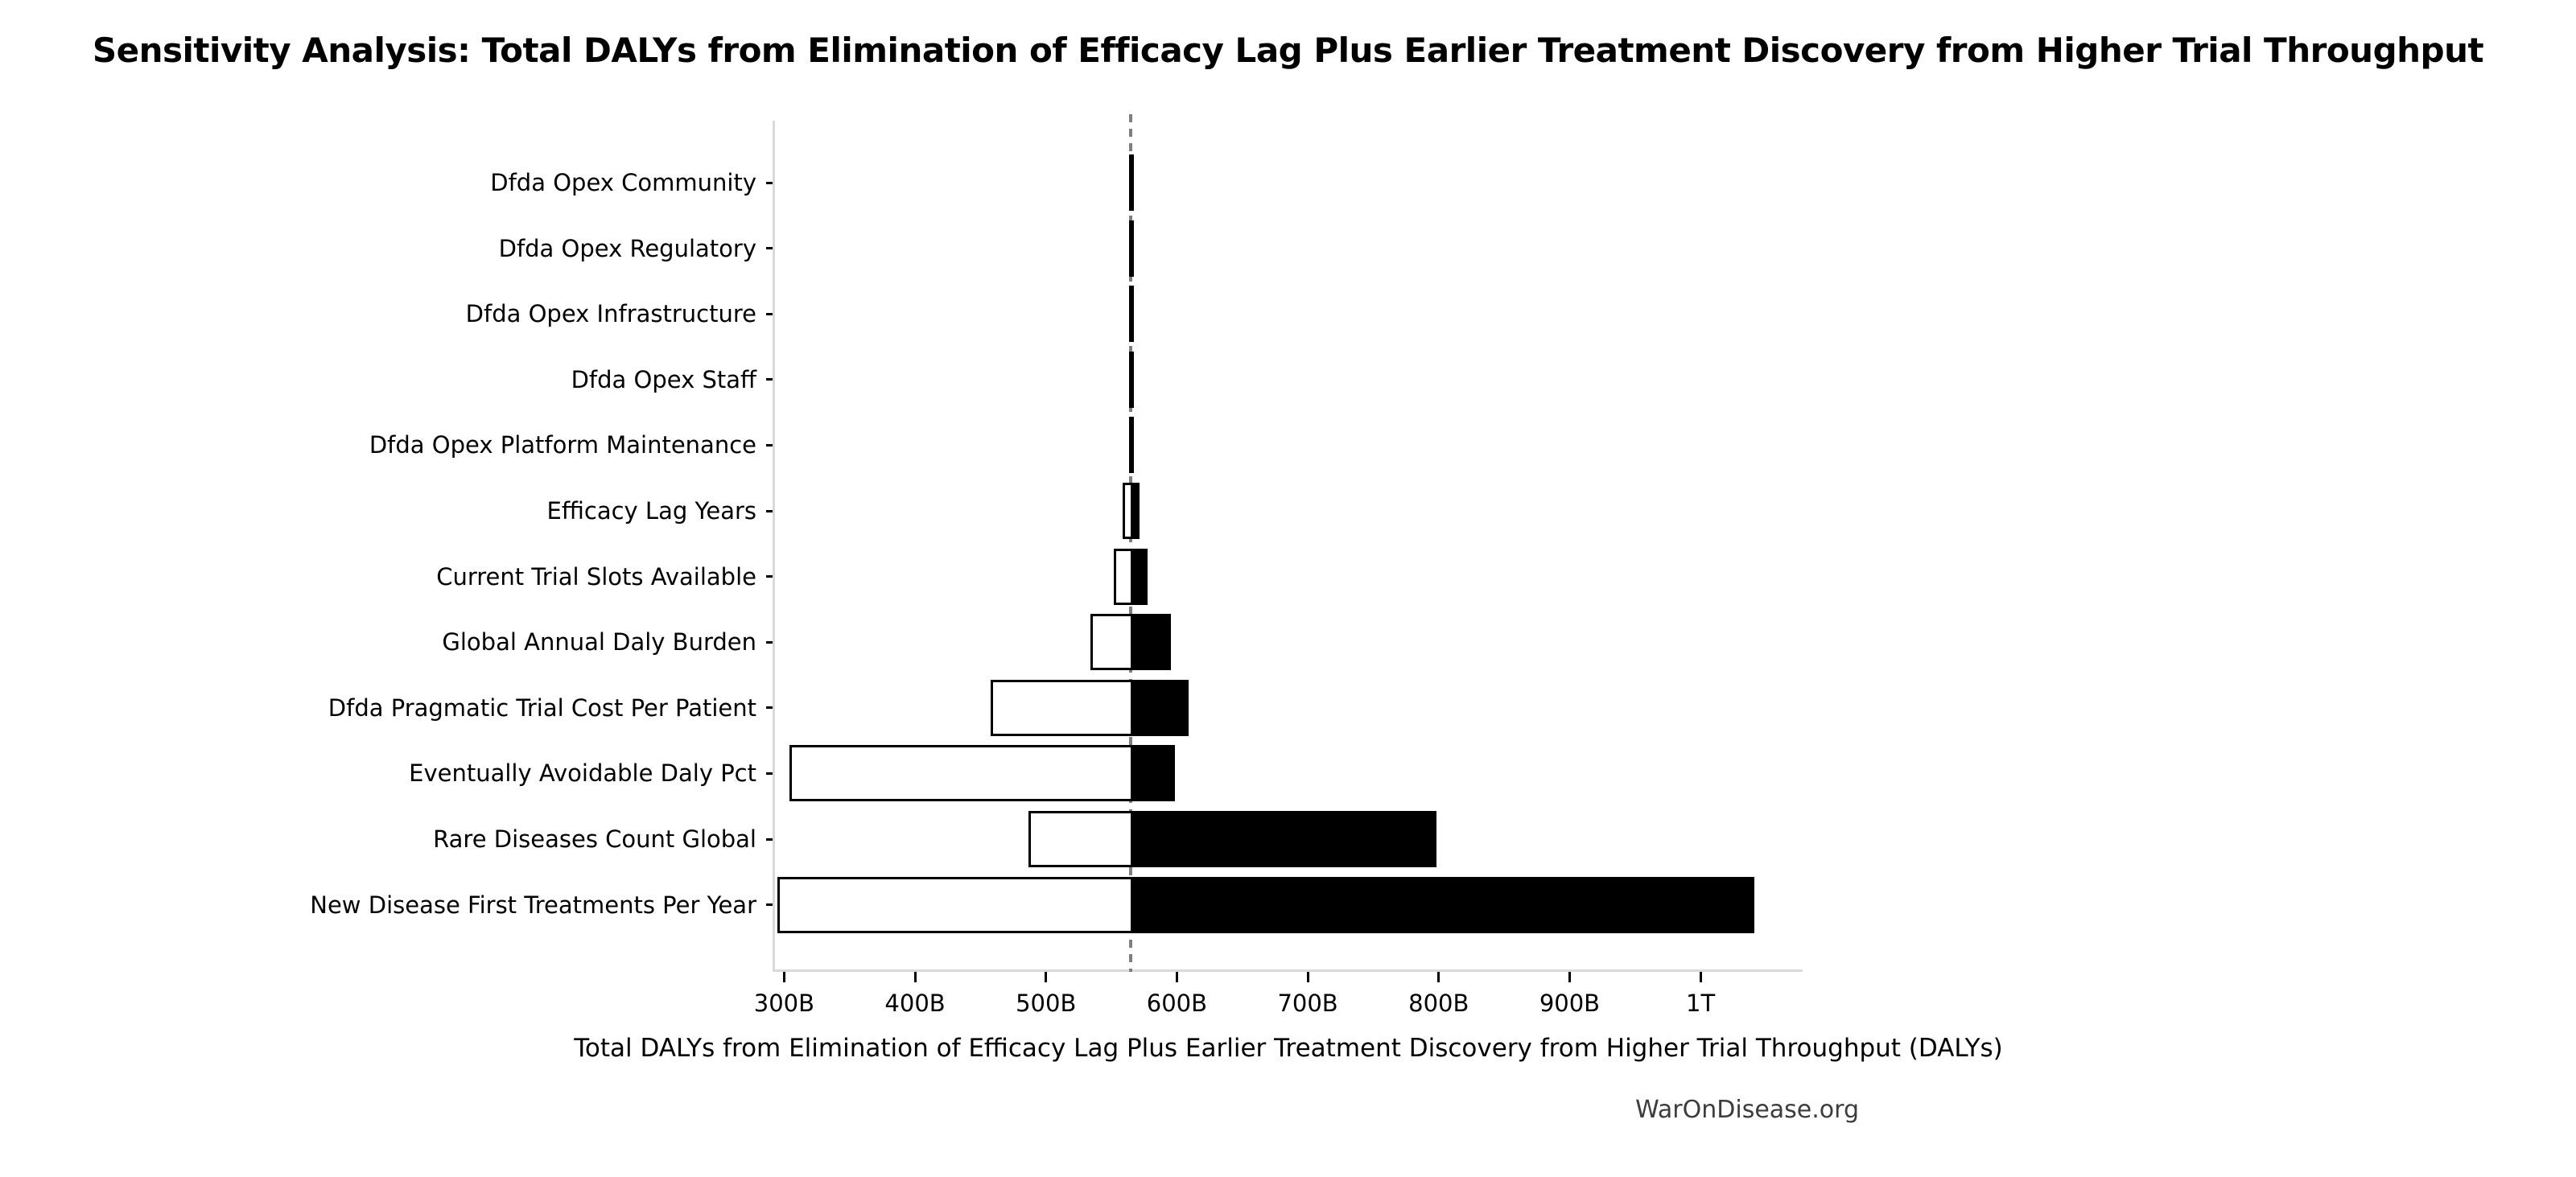 This screenshot has height=1177, width=2576. What do you see at coordinates (1570, 1003) in the screenshot?
I see `x-axis-tick-label: 900B` at bounding box center [1570, 1003].